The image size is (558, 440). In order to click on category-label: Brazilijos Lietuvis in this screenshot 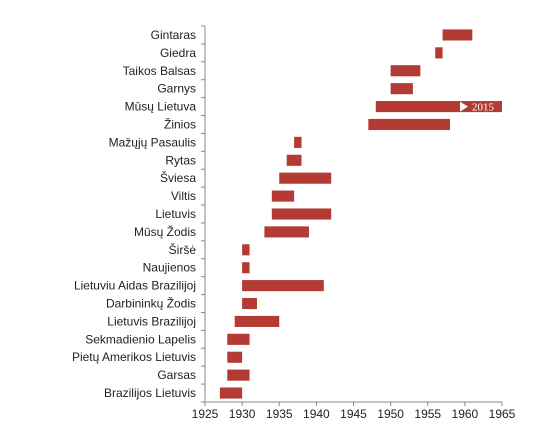, I will do `click(150, 393)`.